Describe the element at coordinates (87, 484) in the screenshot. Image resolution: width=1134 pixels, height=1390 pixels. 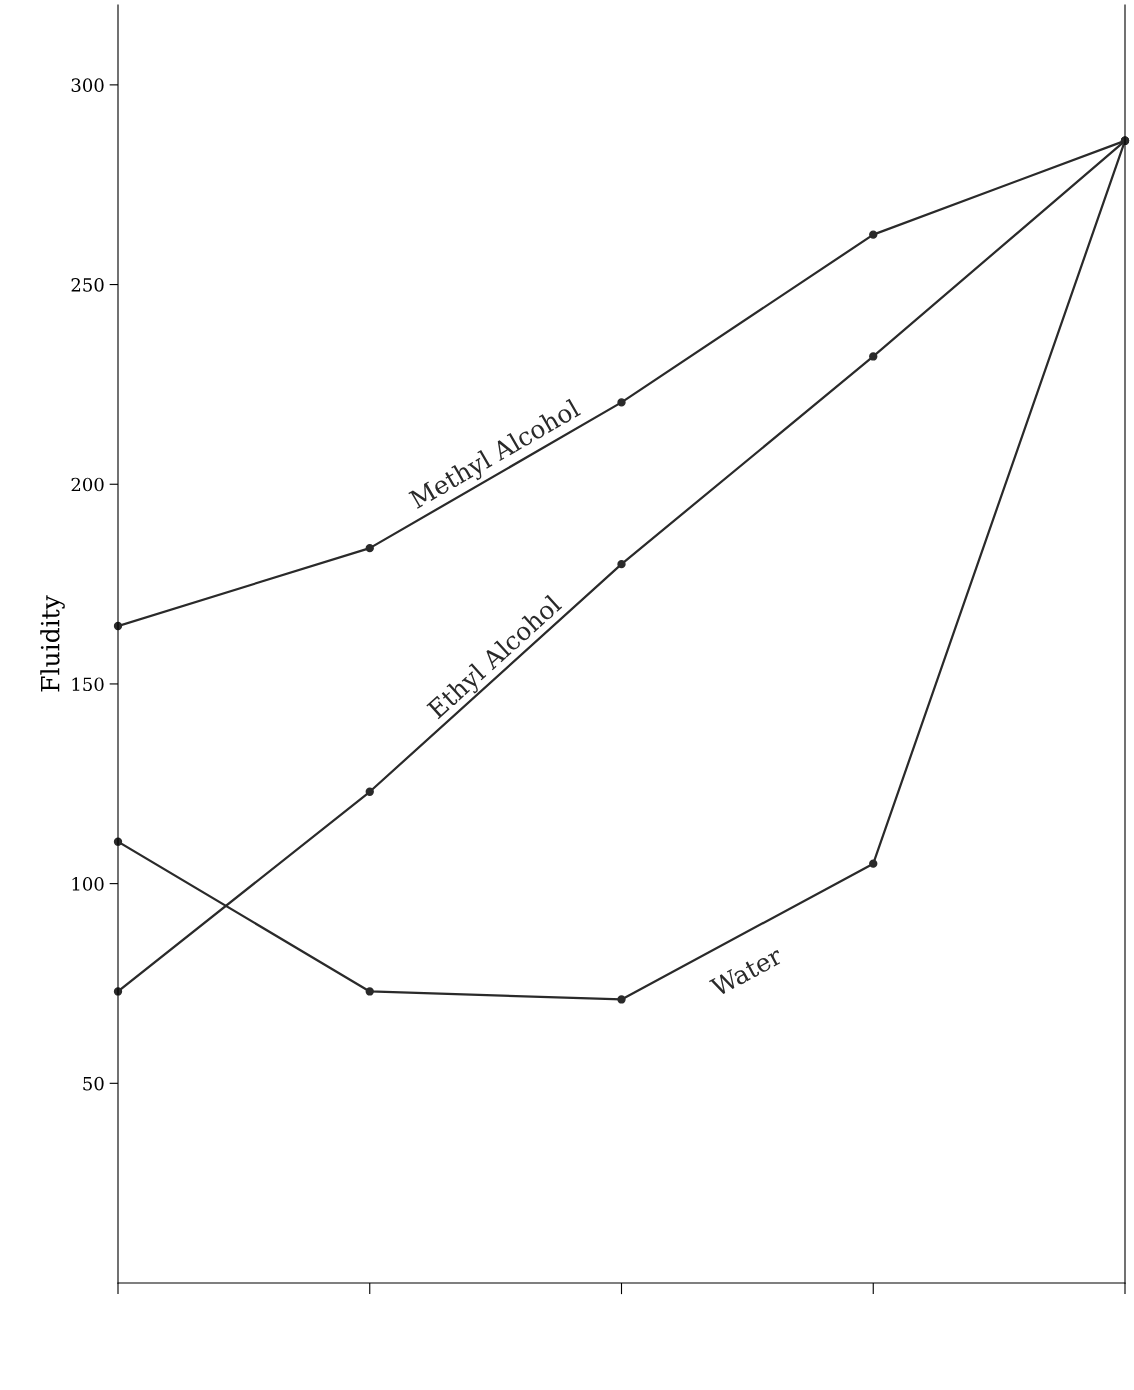
I see `y-tick-label: 200` at that location.